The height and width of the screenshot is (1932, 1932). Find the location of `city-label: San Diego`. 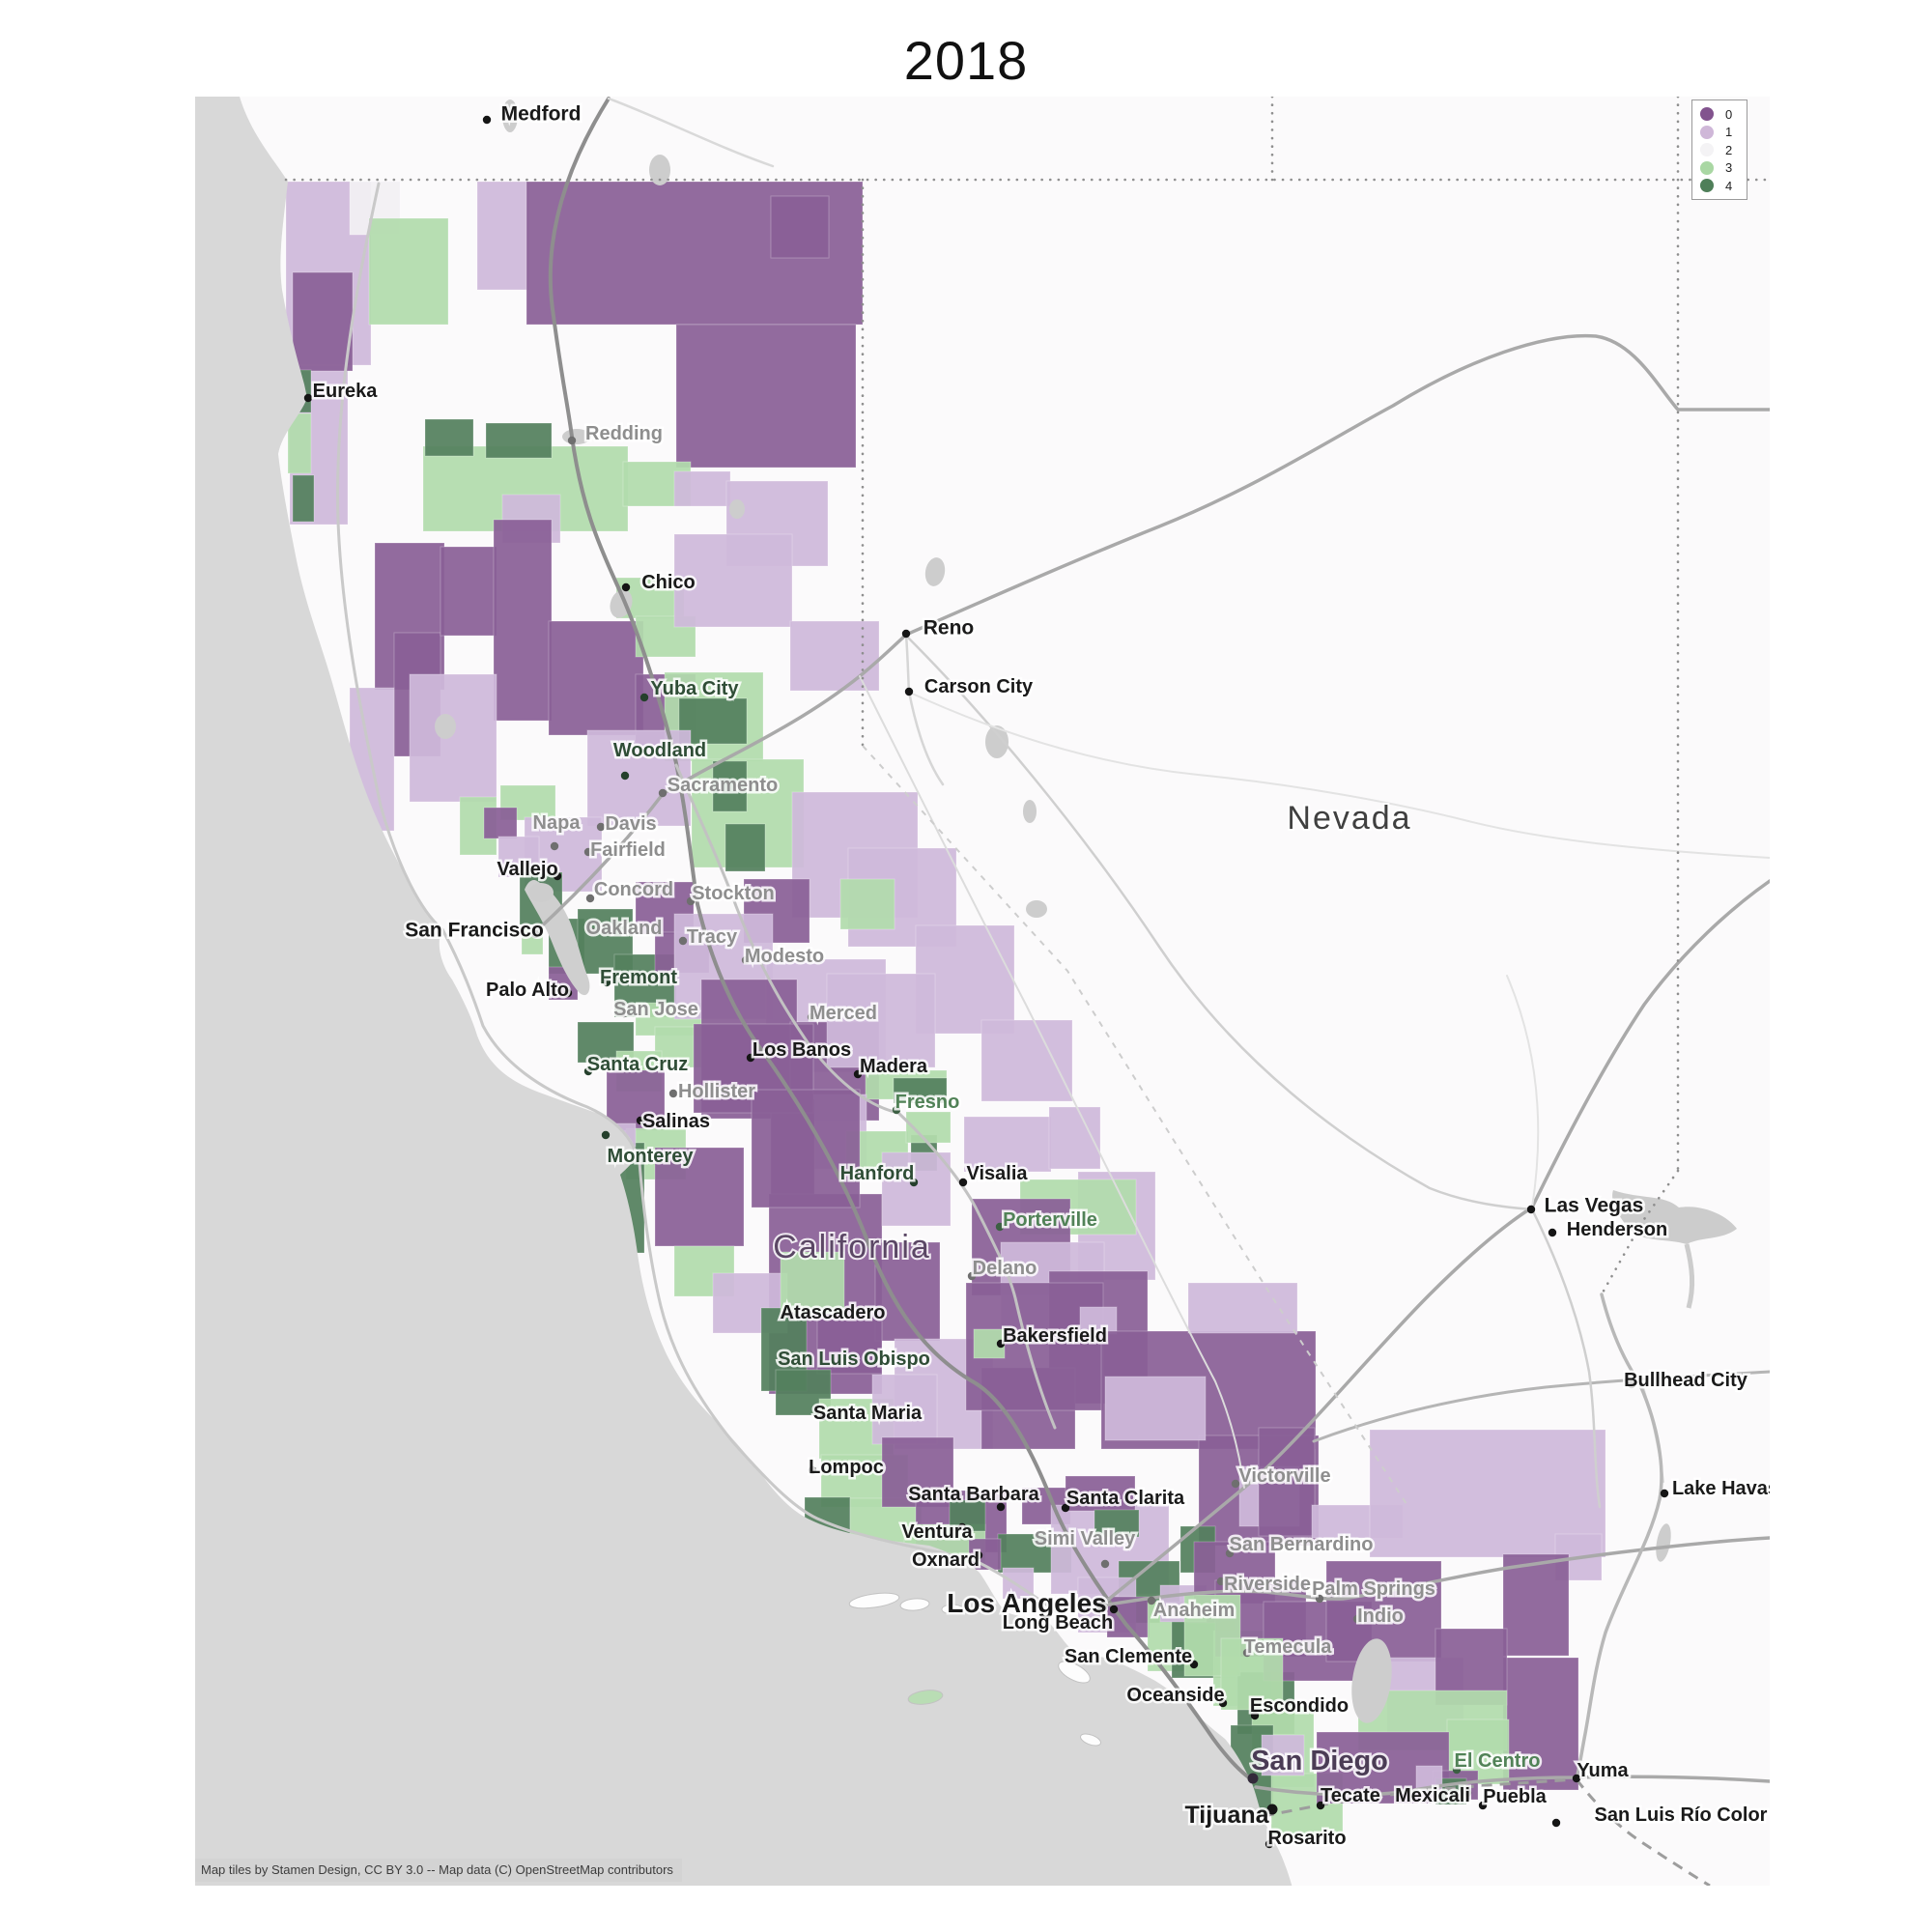

city-label: San Diego is located at coordinates (1319, 1761).